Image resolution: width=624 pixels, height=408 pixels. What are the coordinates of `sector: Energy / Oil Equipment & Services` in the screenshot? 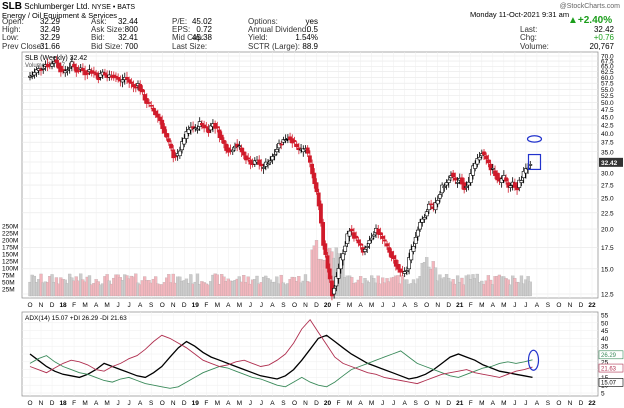 It's located at (60, 15).